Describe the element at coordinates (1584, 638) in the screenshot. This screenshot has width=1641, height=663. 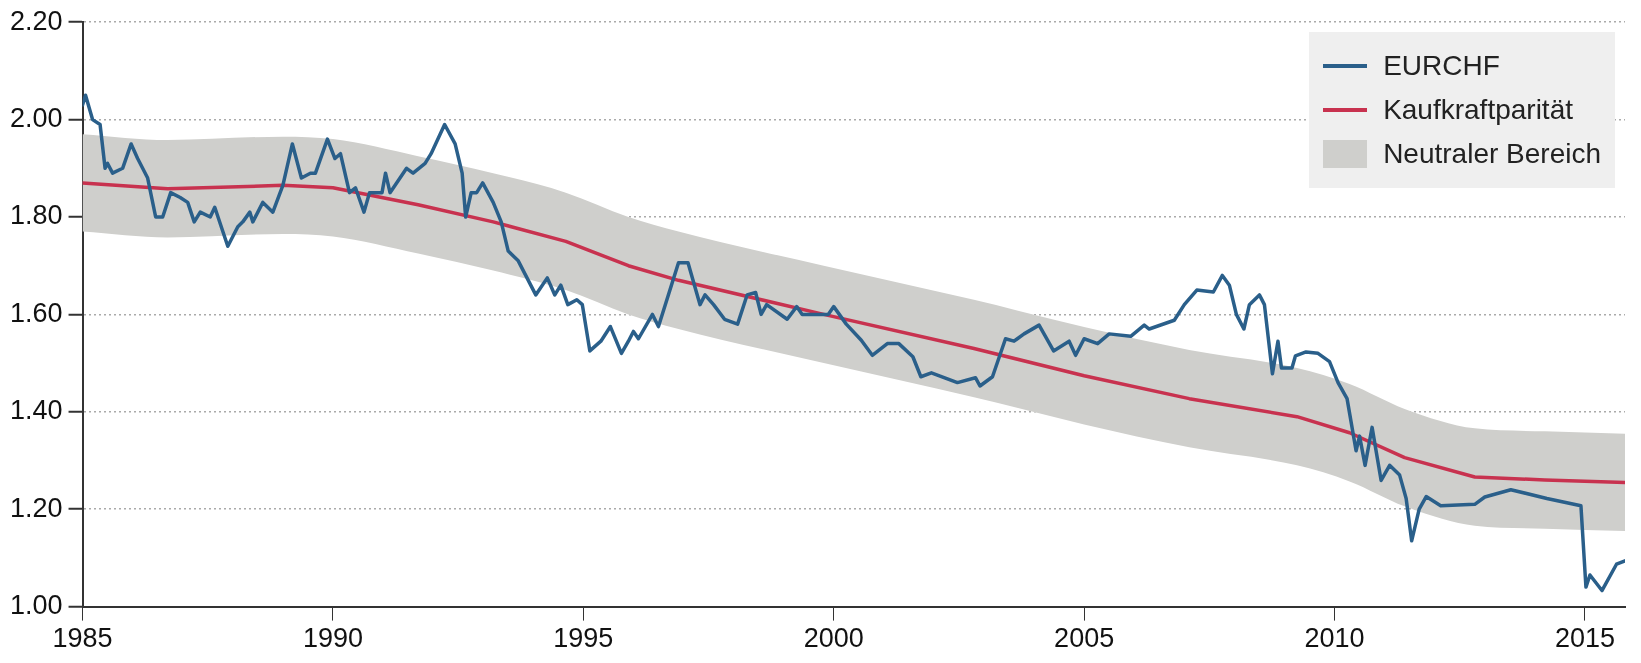
I see `x-tick-label: 2015` at that location.